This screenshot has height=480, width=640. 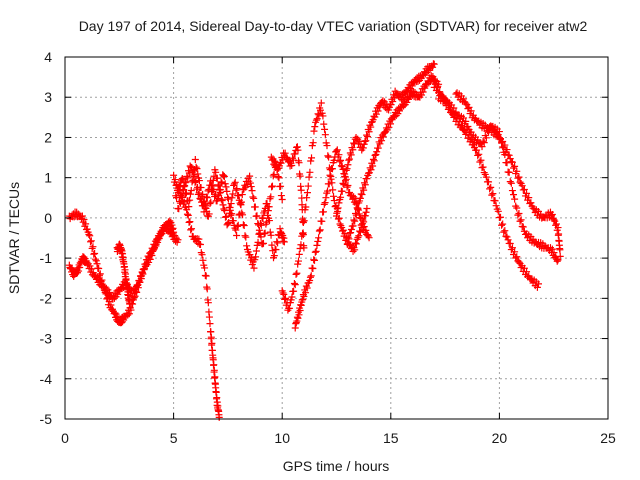 What do you see at coordinates (46, 238) in the screenshot?
I see `y-tick-labels: -5 -4 -3 -2 -1 0 1 2 3 4` at bounding box center [46, 238].